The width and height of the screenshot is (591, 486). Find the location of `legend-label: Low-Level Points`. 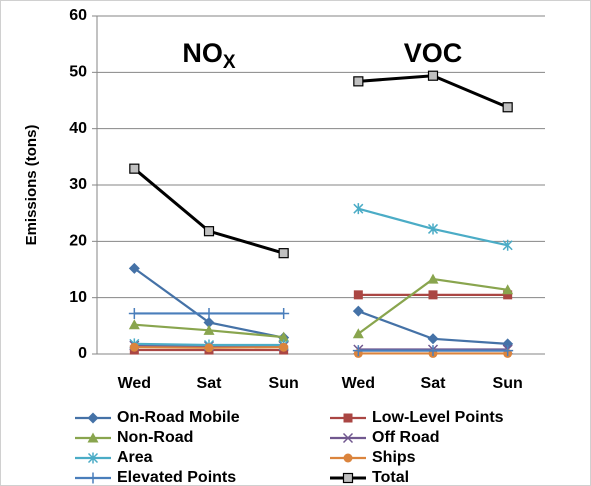

legend-label: Low-Level Points is located at coordinates (438, 417).